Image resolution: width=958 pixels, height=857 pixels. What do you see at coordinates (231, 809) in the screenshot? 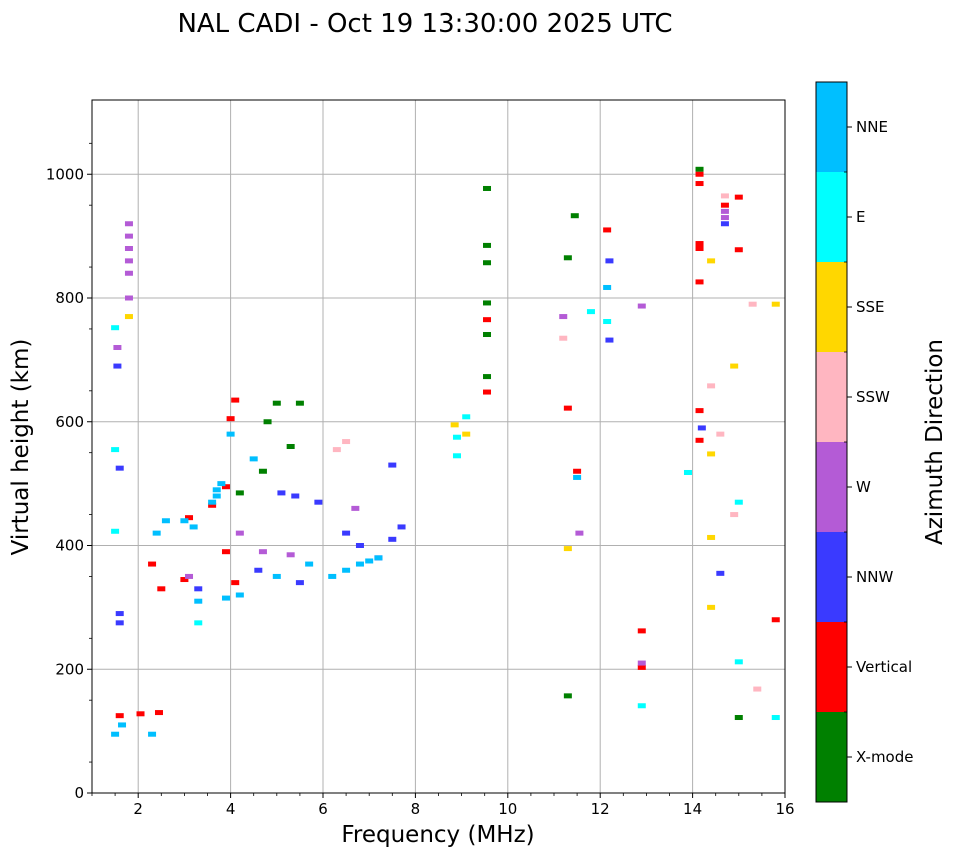
I see `x-tick-label: 4` at bounding box center [231, 809].